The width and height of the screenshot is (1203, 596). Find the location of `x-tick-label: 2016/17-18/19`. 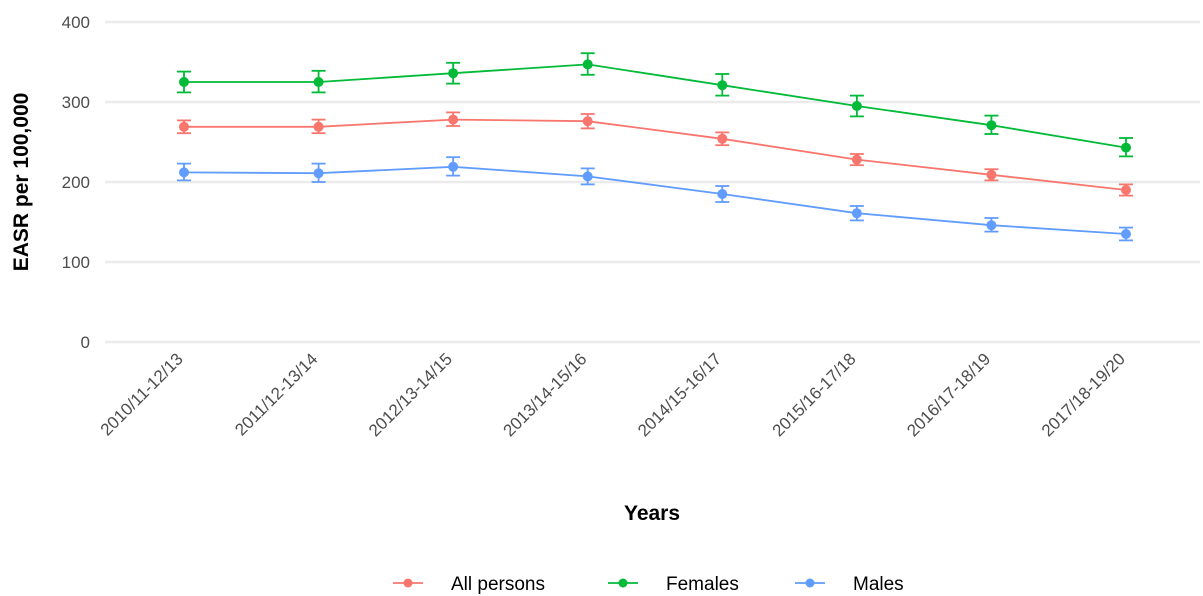

x-tick-label: 2016/17-18/19 is located at coordinates (948, 394).